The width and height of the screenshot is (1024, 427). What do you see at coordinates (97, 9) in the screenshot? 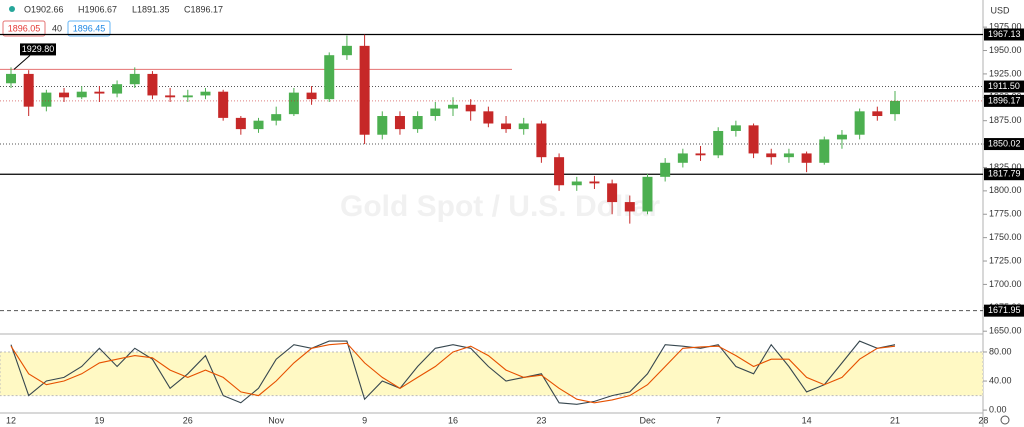
I see `ohlc-high: H1906.67` at bounding box center [97, 9].